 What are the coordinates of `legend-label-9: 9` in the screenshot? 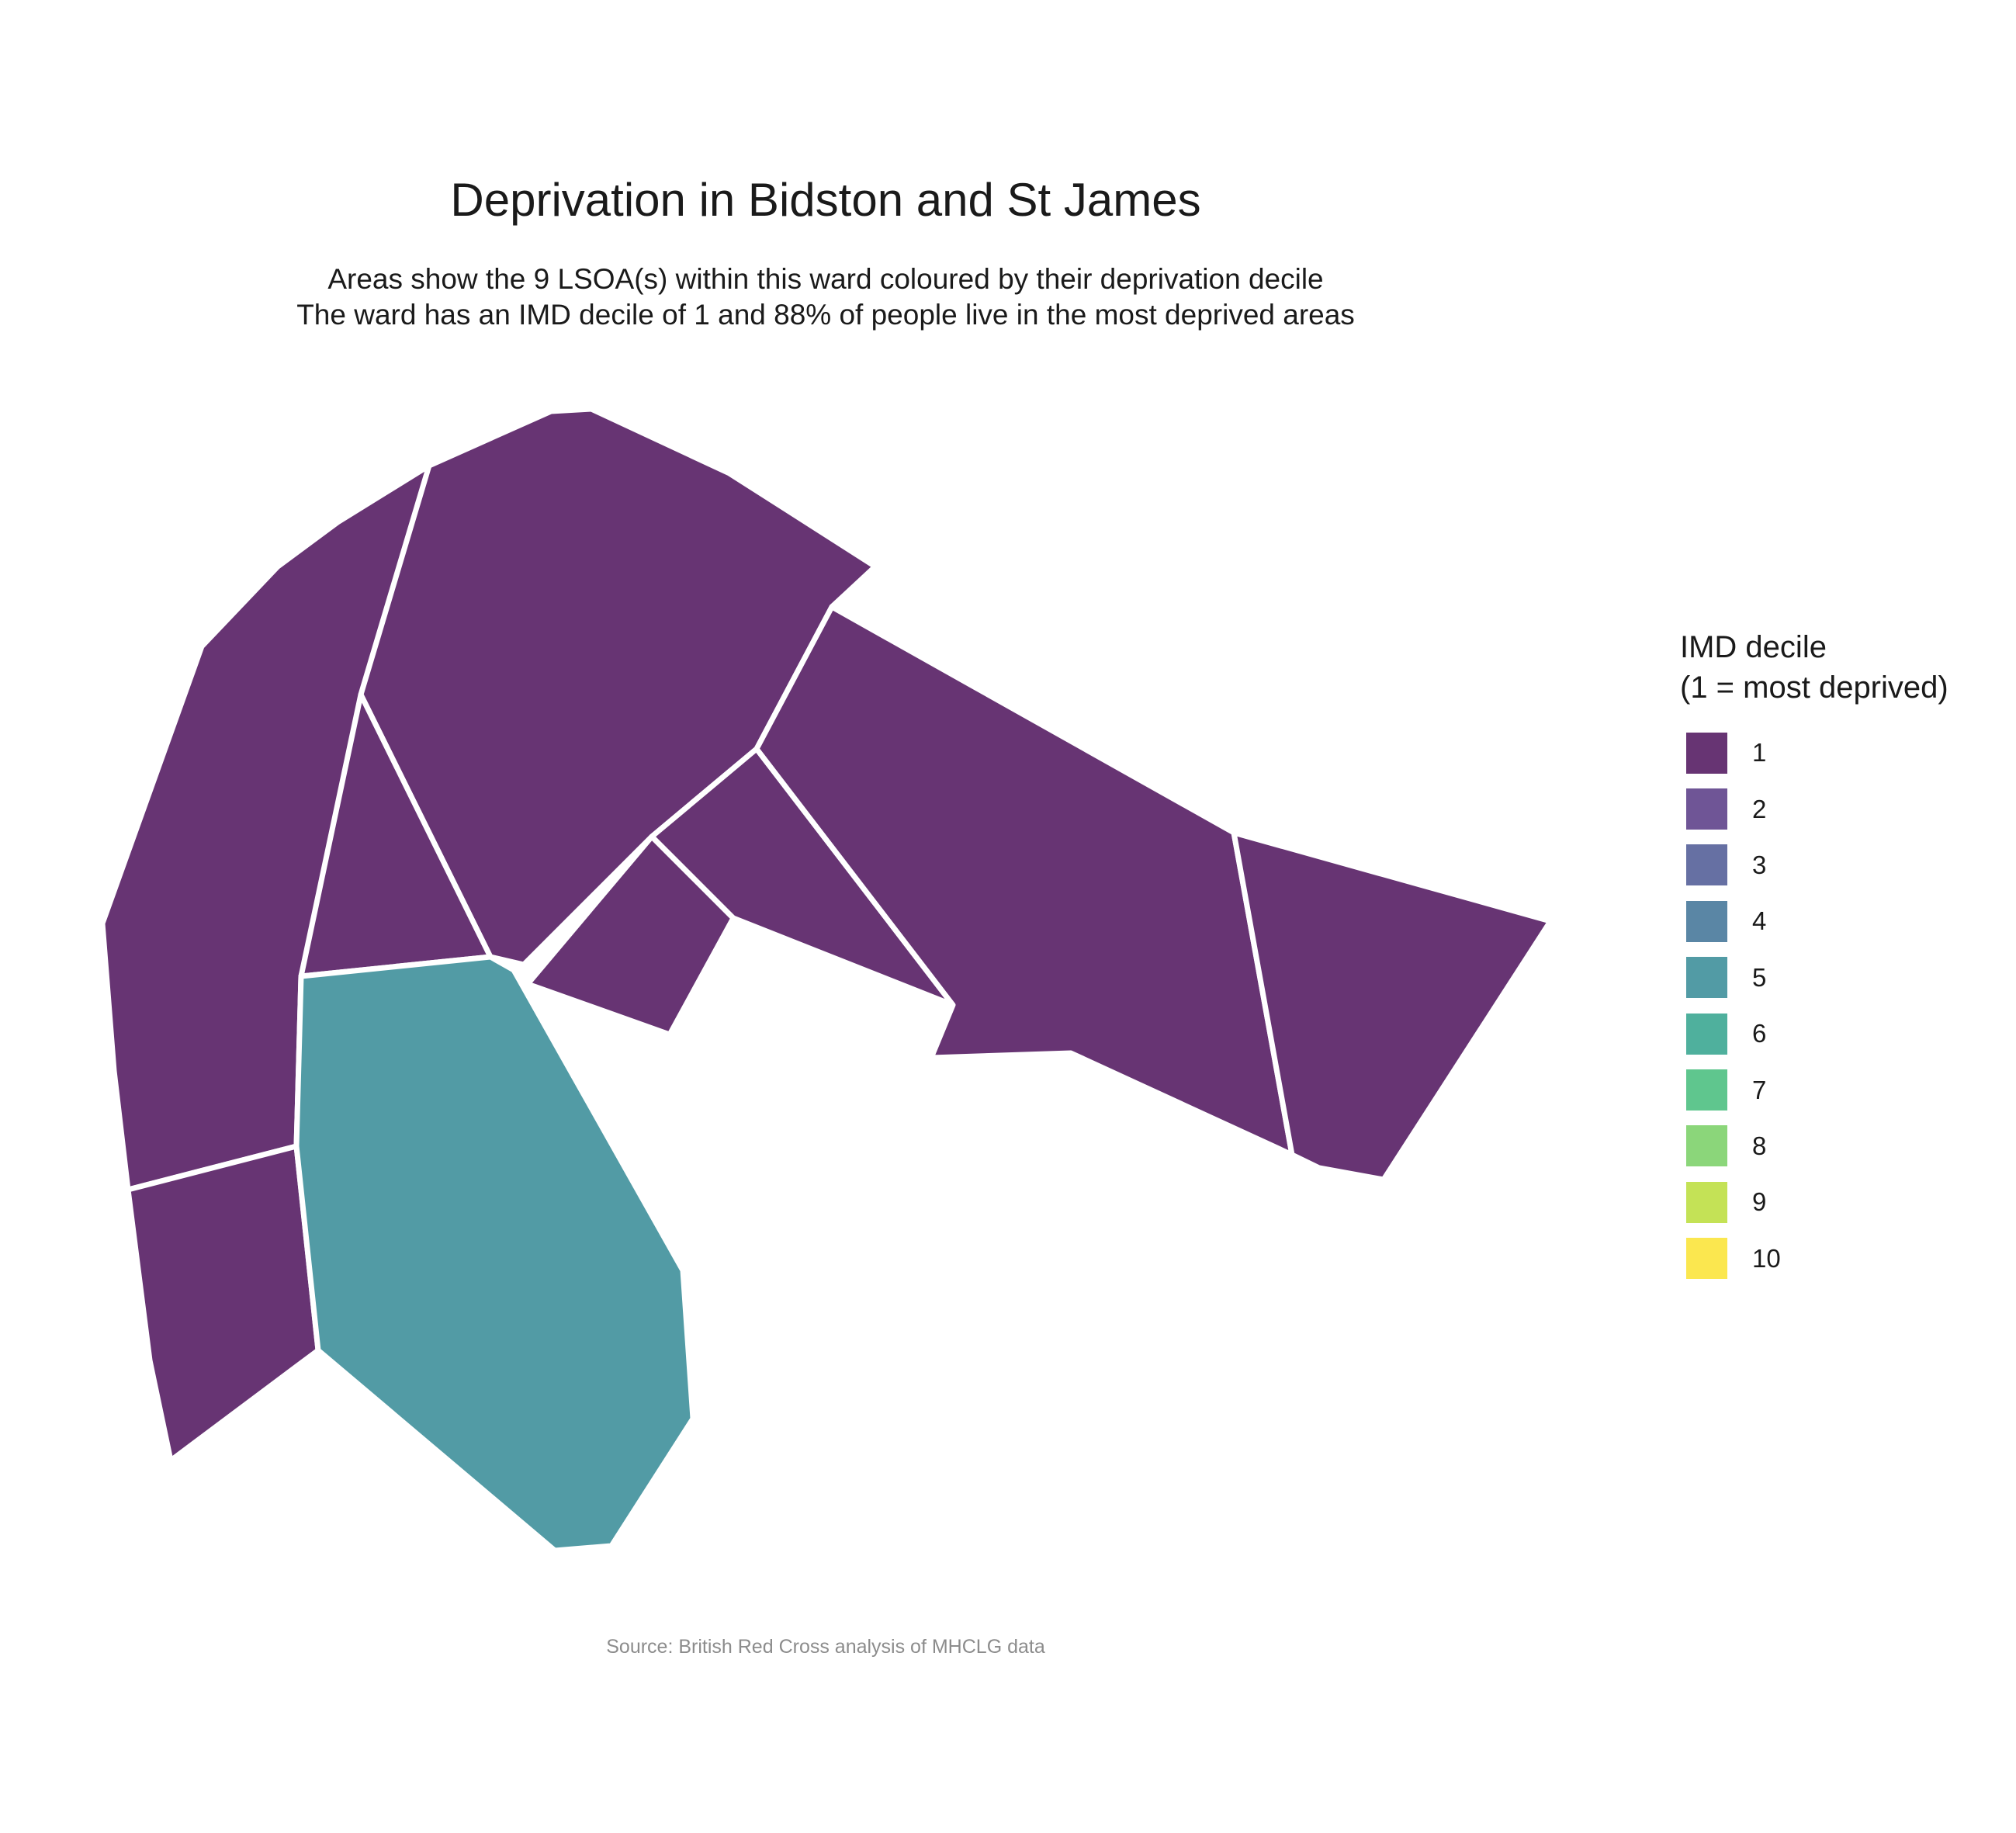 It's located at (1760, 1202).